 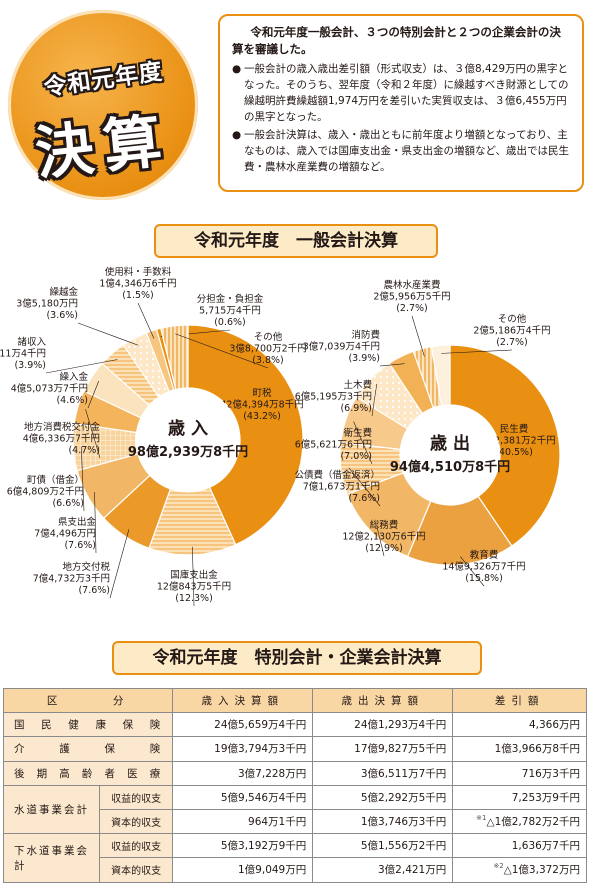 What do you see at coordinates (243, 797) in the screenshot?
I see `row-revenue: 5億9,546万4千円` at bounding box center [243, 797].